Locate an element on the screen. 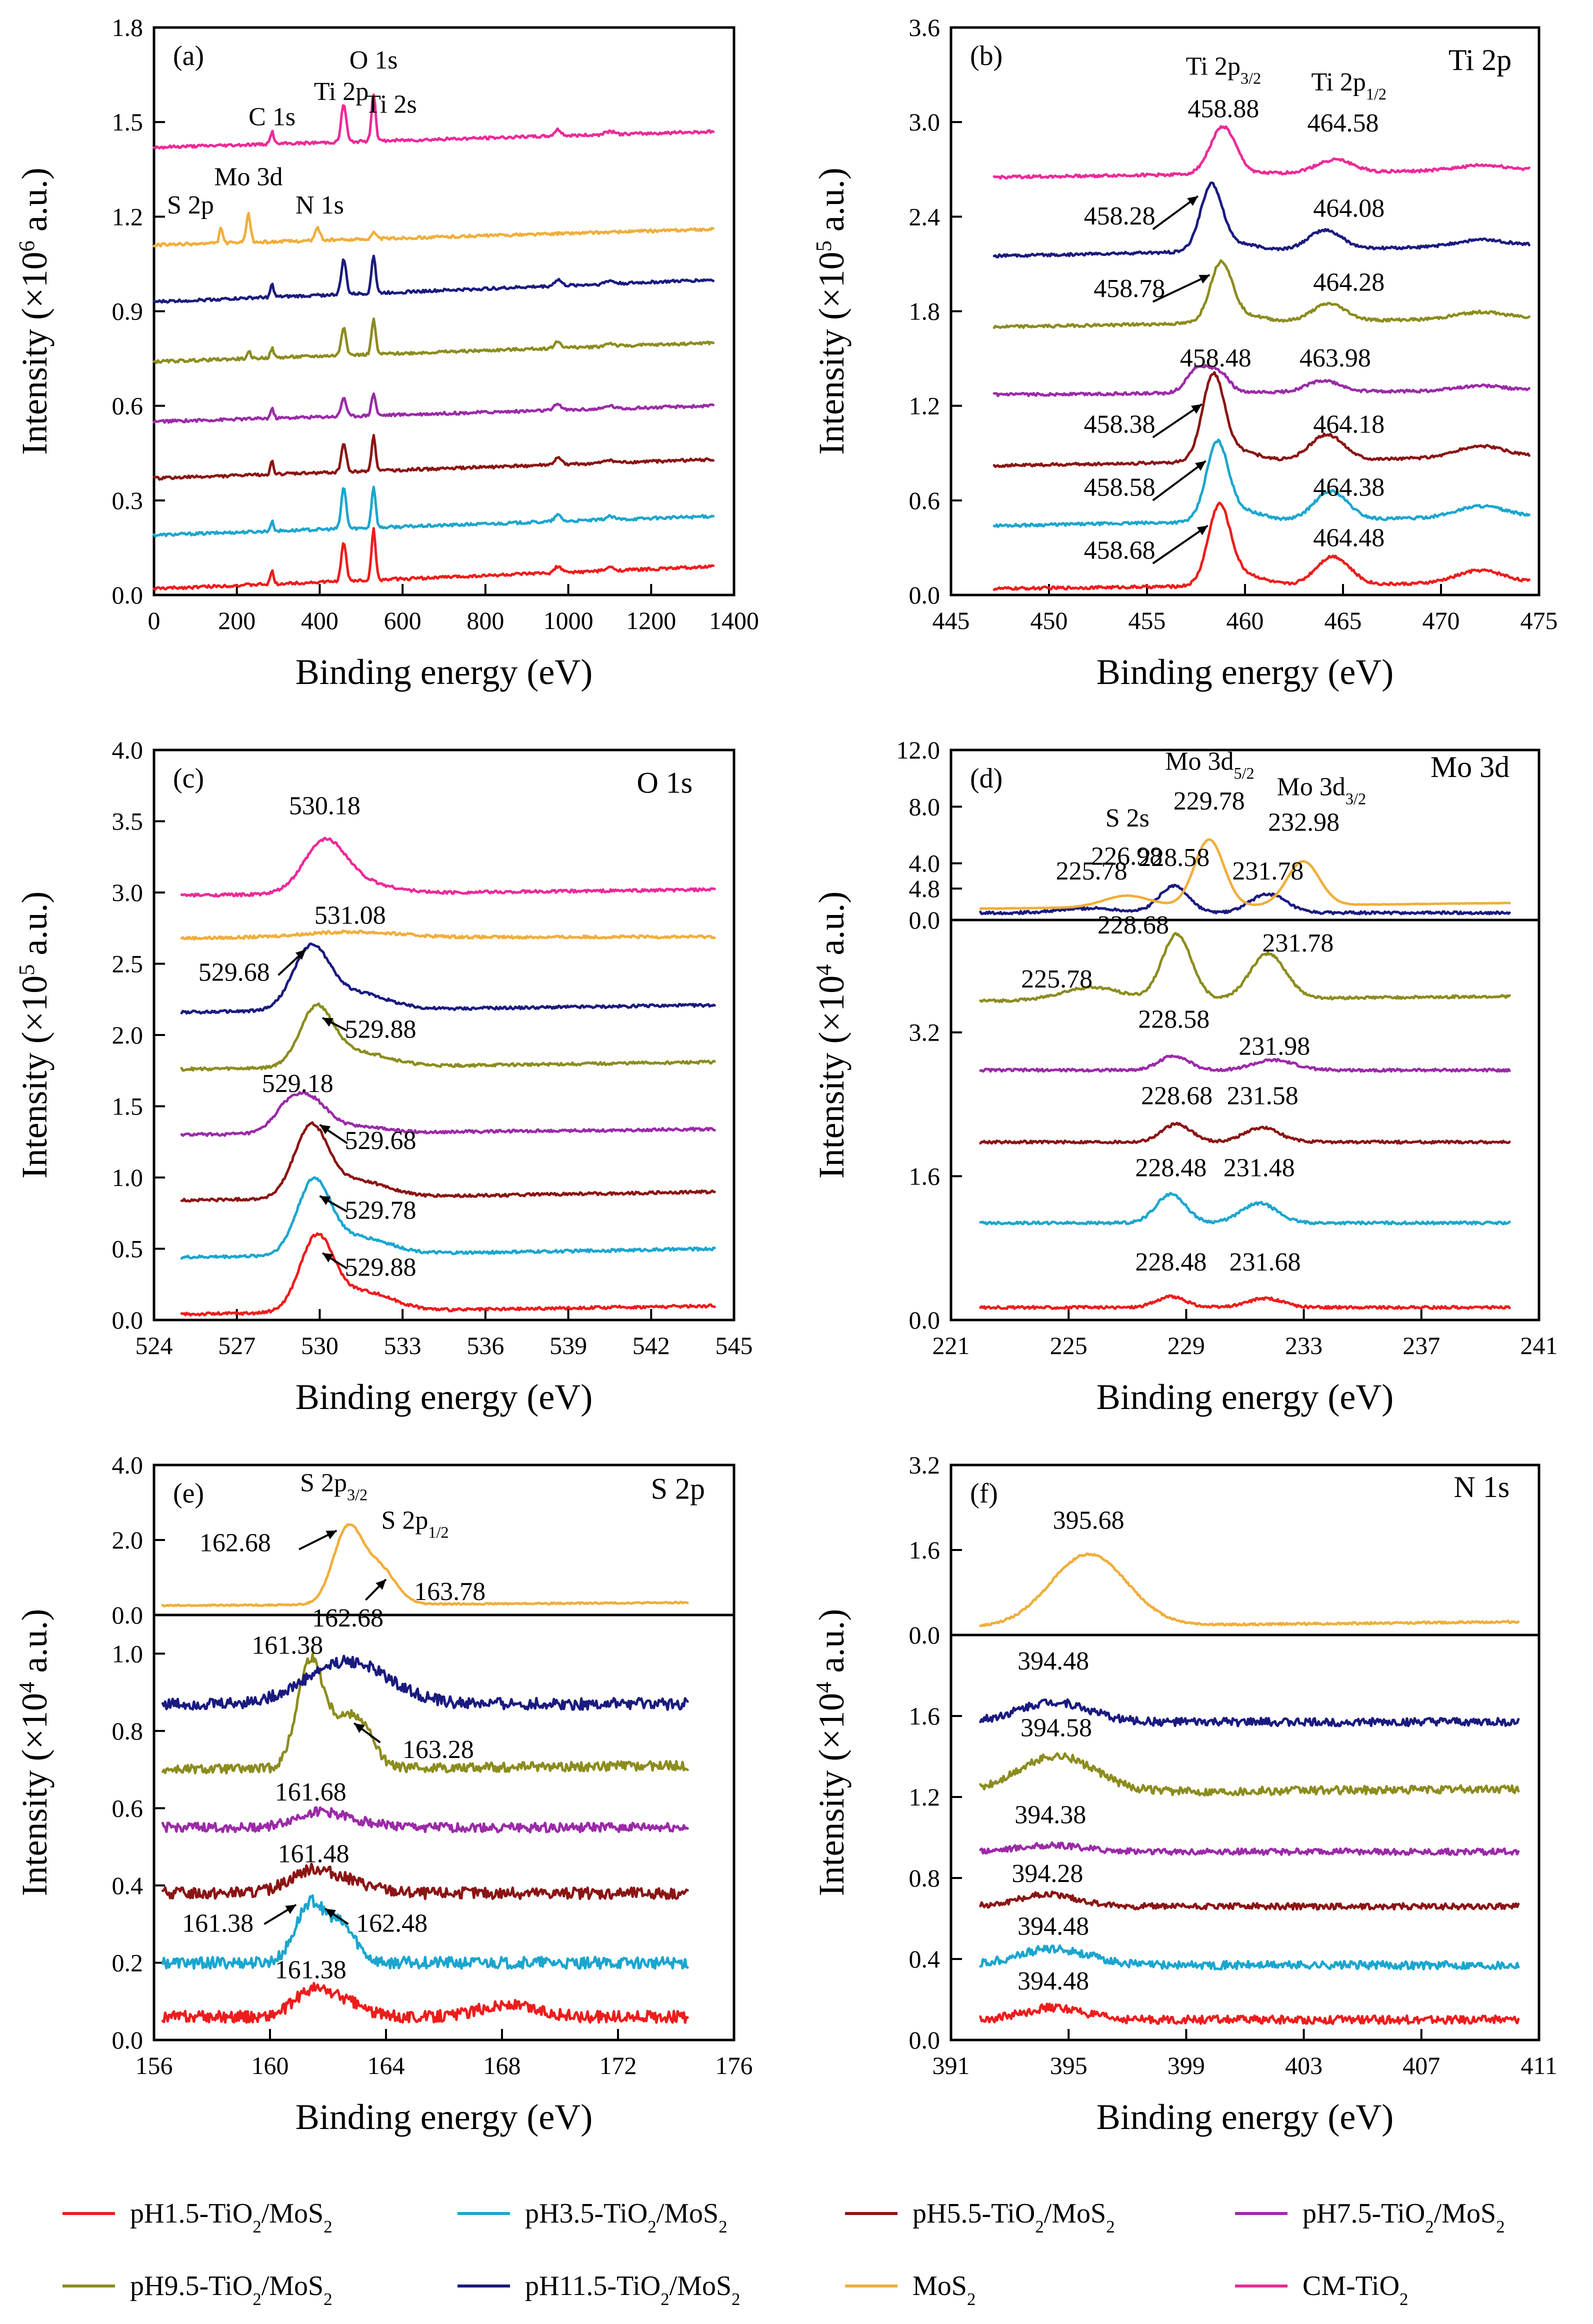 The image size is (1593, 2324). peak-label: S 2p1/2 is located at coordinates (414, 1524).